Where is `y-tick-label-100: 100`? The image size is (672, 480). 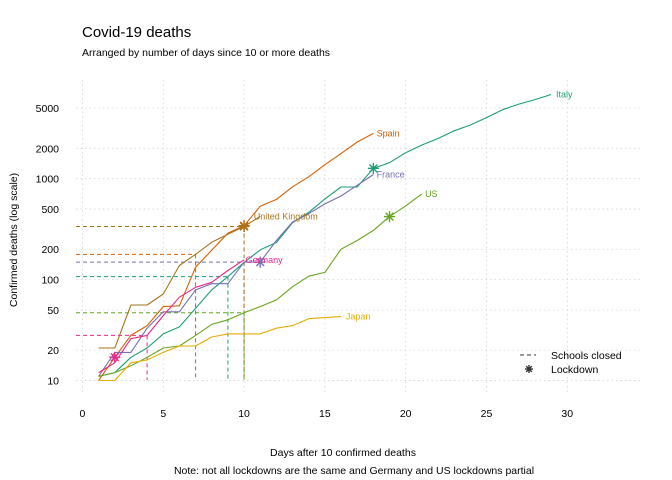
y-tick-label-100: 100 is located at coordinates (50, 281).